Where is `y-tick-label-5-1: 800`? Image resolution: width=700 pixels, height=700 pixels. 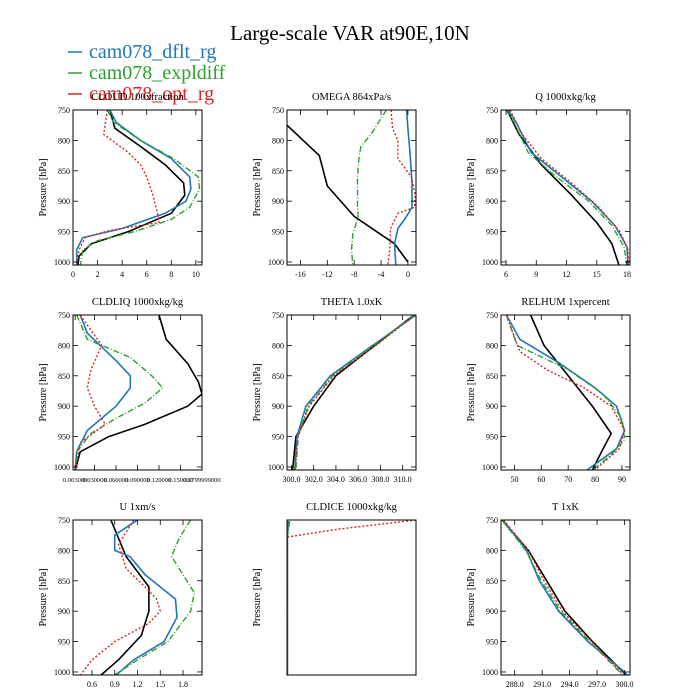
y-tick-label-5-1: 800 is located at coordinates (492, 345).